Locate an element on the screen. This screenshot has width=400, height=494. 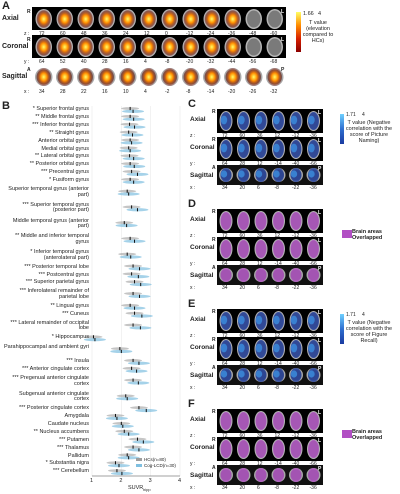
panel-a-coord: -68 is located at coordinates (274, 62).